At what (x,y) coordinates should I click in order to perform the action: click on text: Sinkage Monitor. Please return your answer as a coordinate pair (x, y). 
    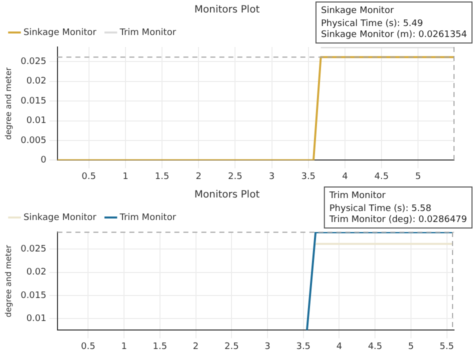
    Looking at the image, I should click on (357, 11).